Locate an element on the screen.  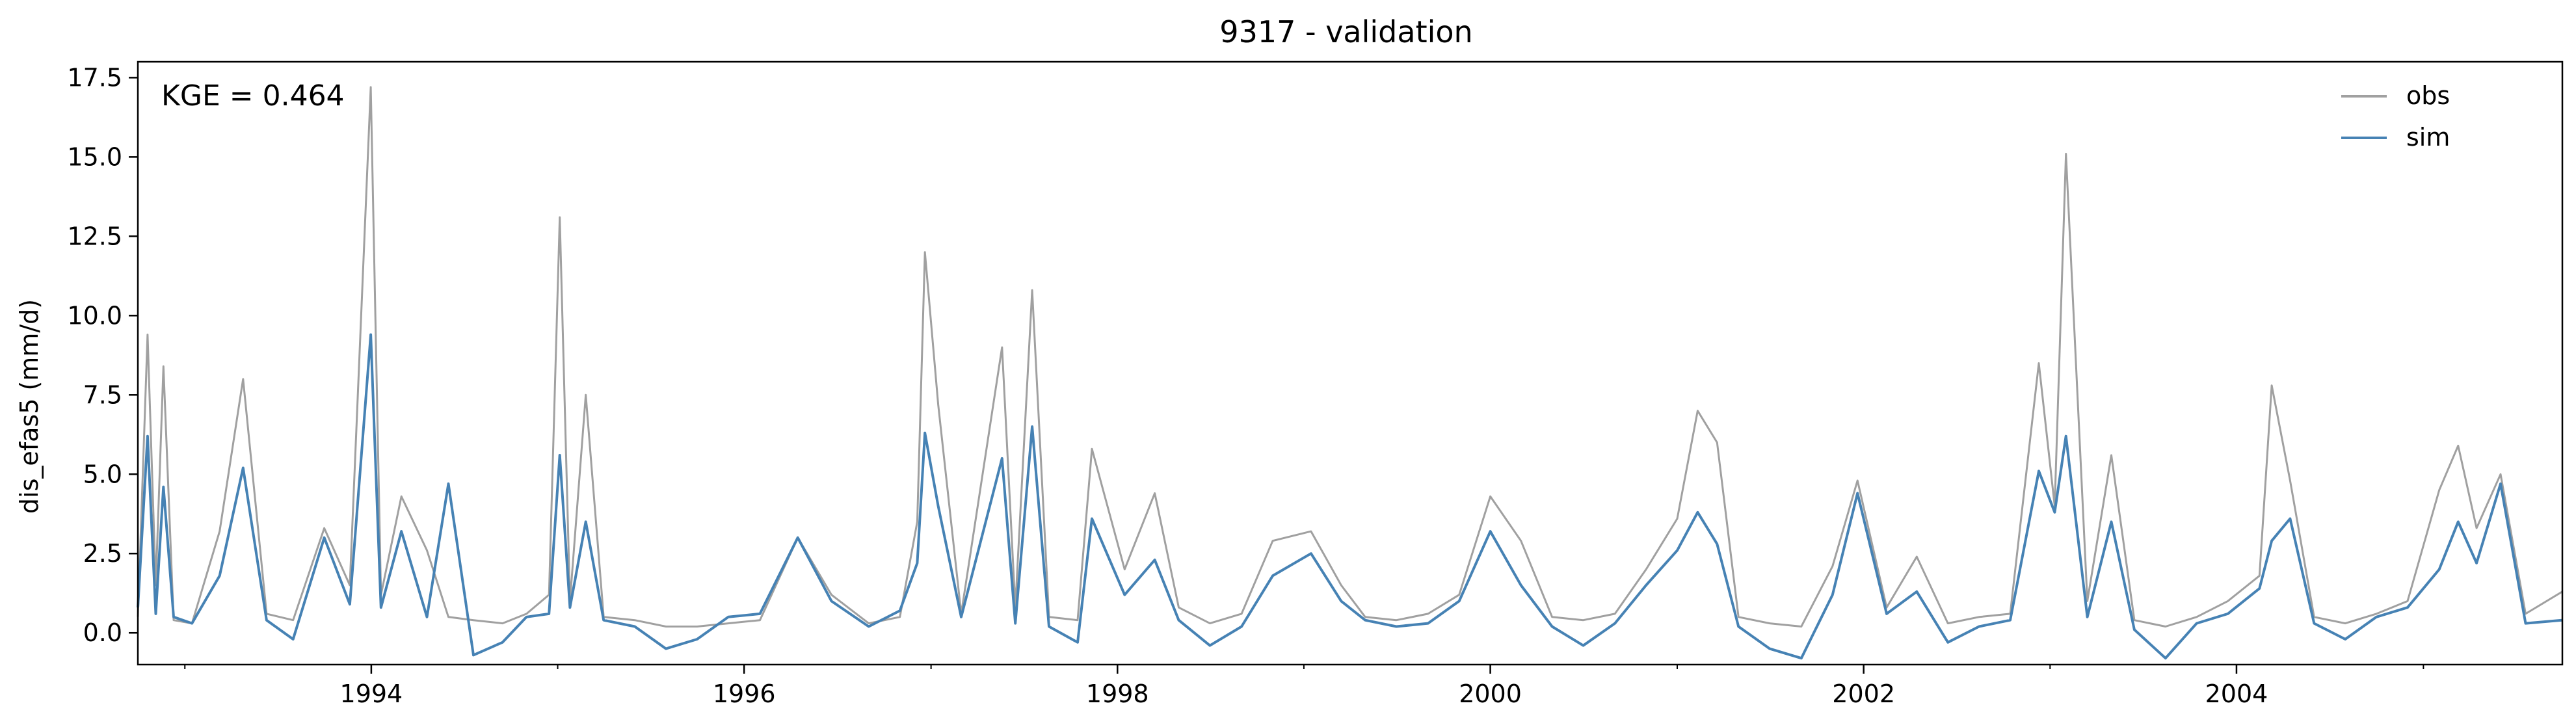
legend-label-sim: sim is located at coordinates (2428, 137).